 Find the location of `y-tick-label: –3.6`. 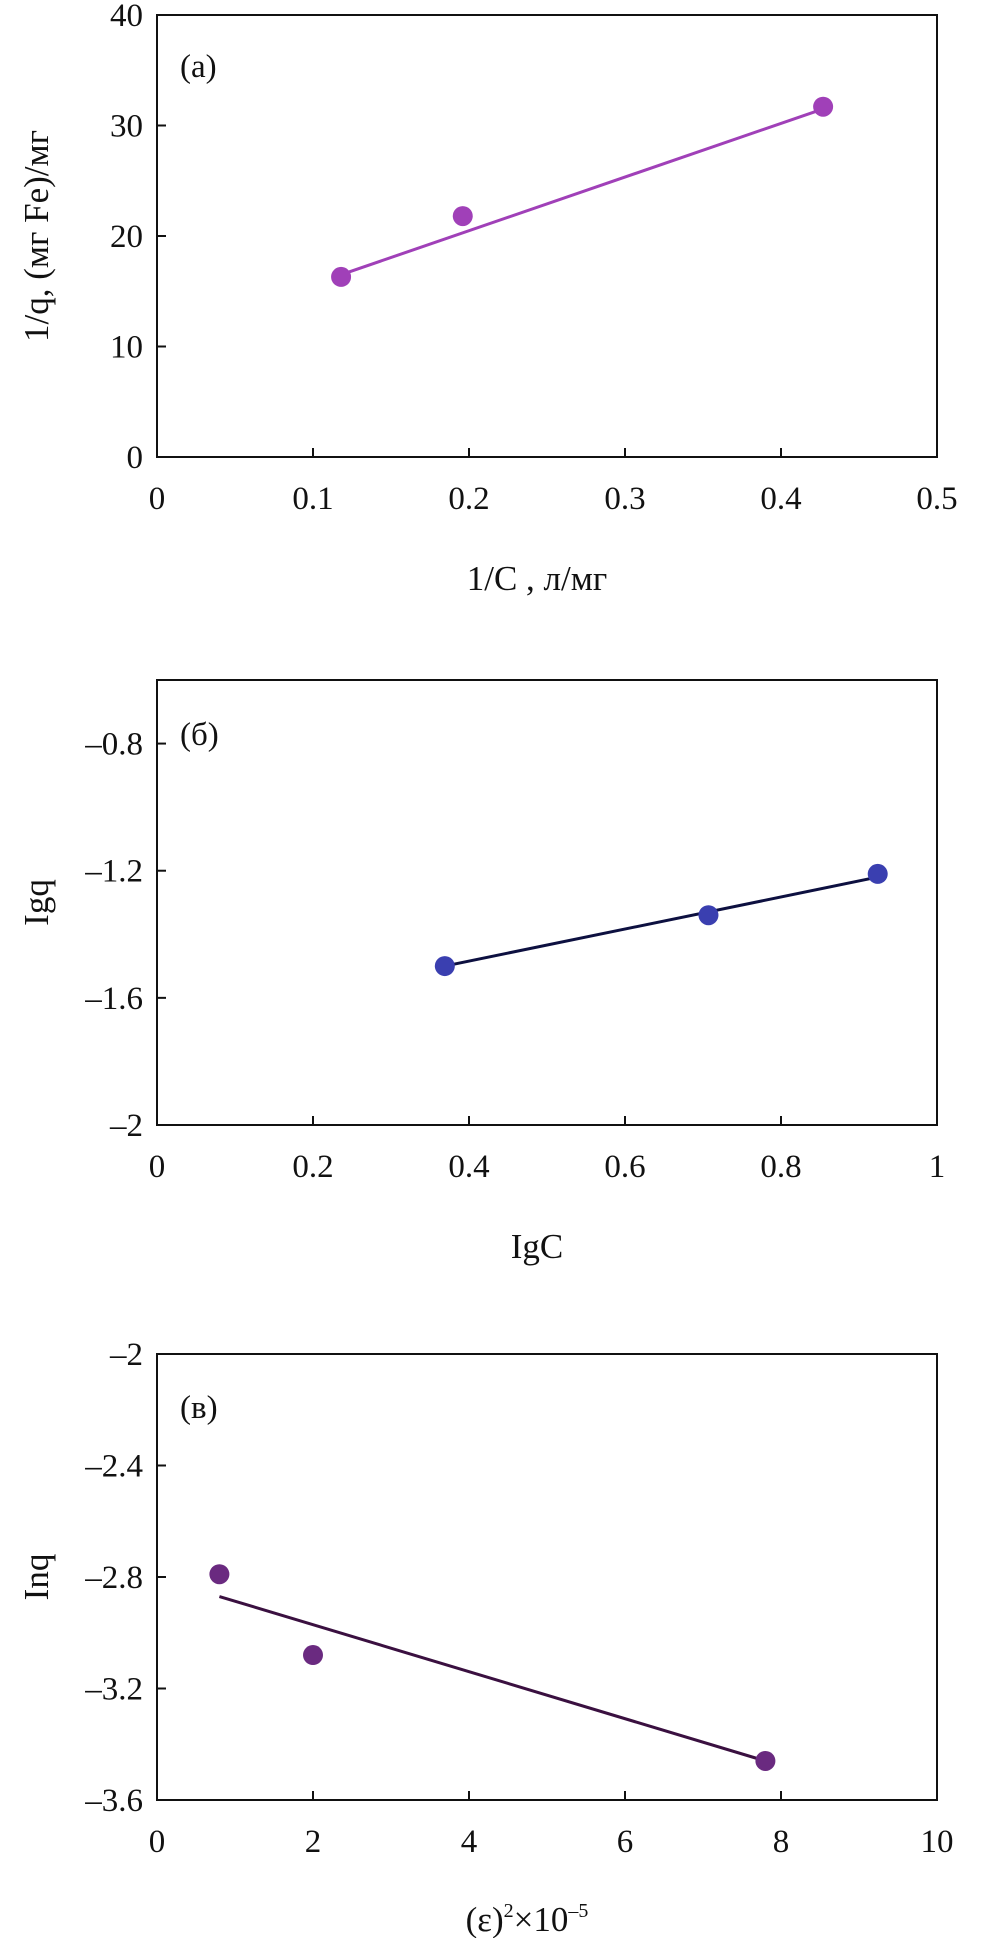

y-tick-label: –3.6 is located at coordinates (113, 1801).